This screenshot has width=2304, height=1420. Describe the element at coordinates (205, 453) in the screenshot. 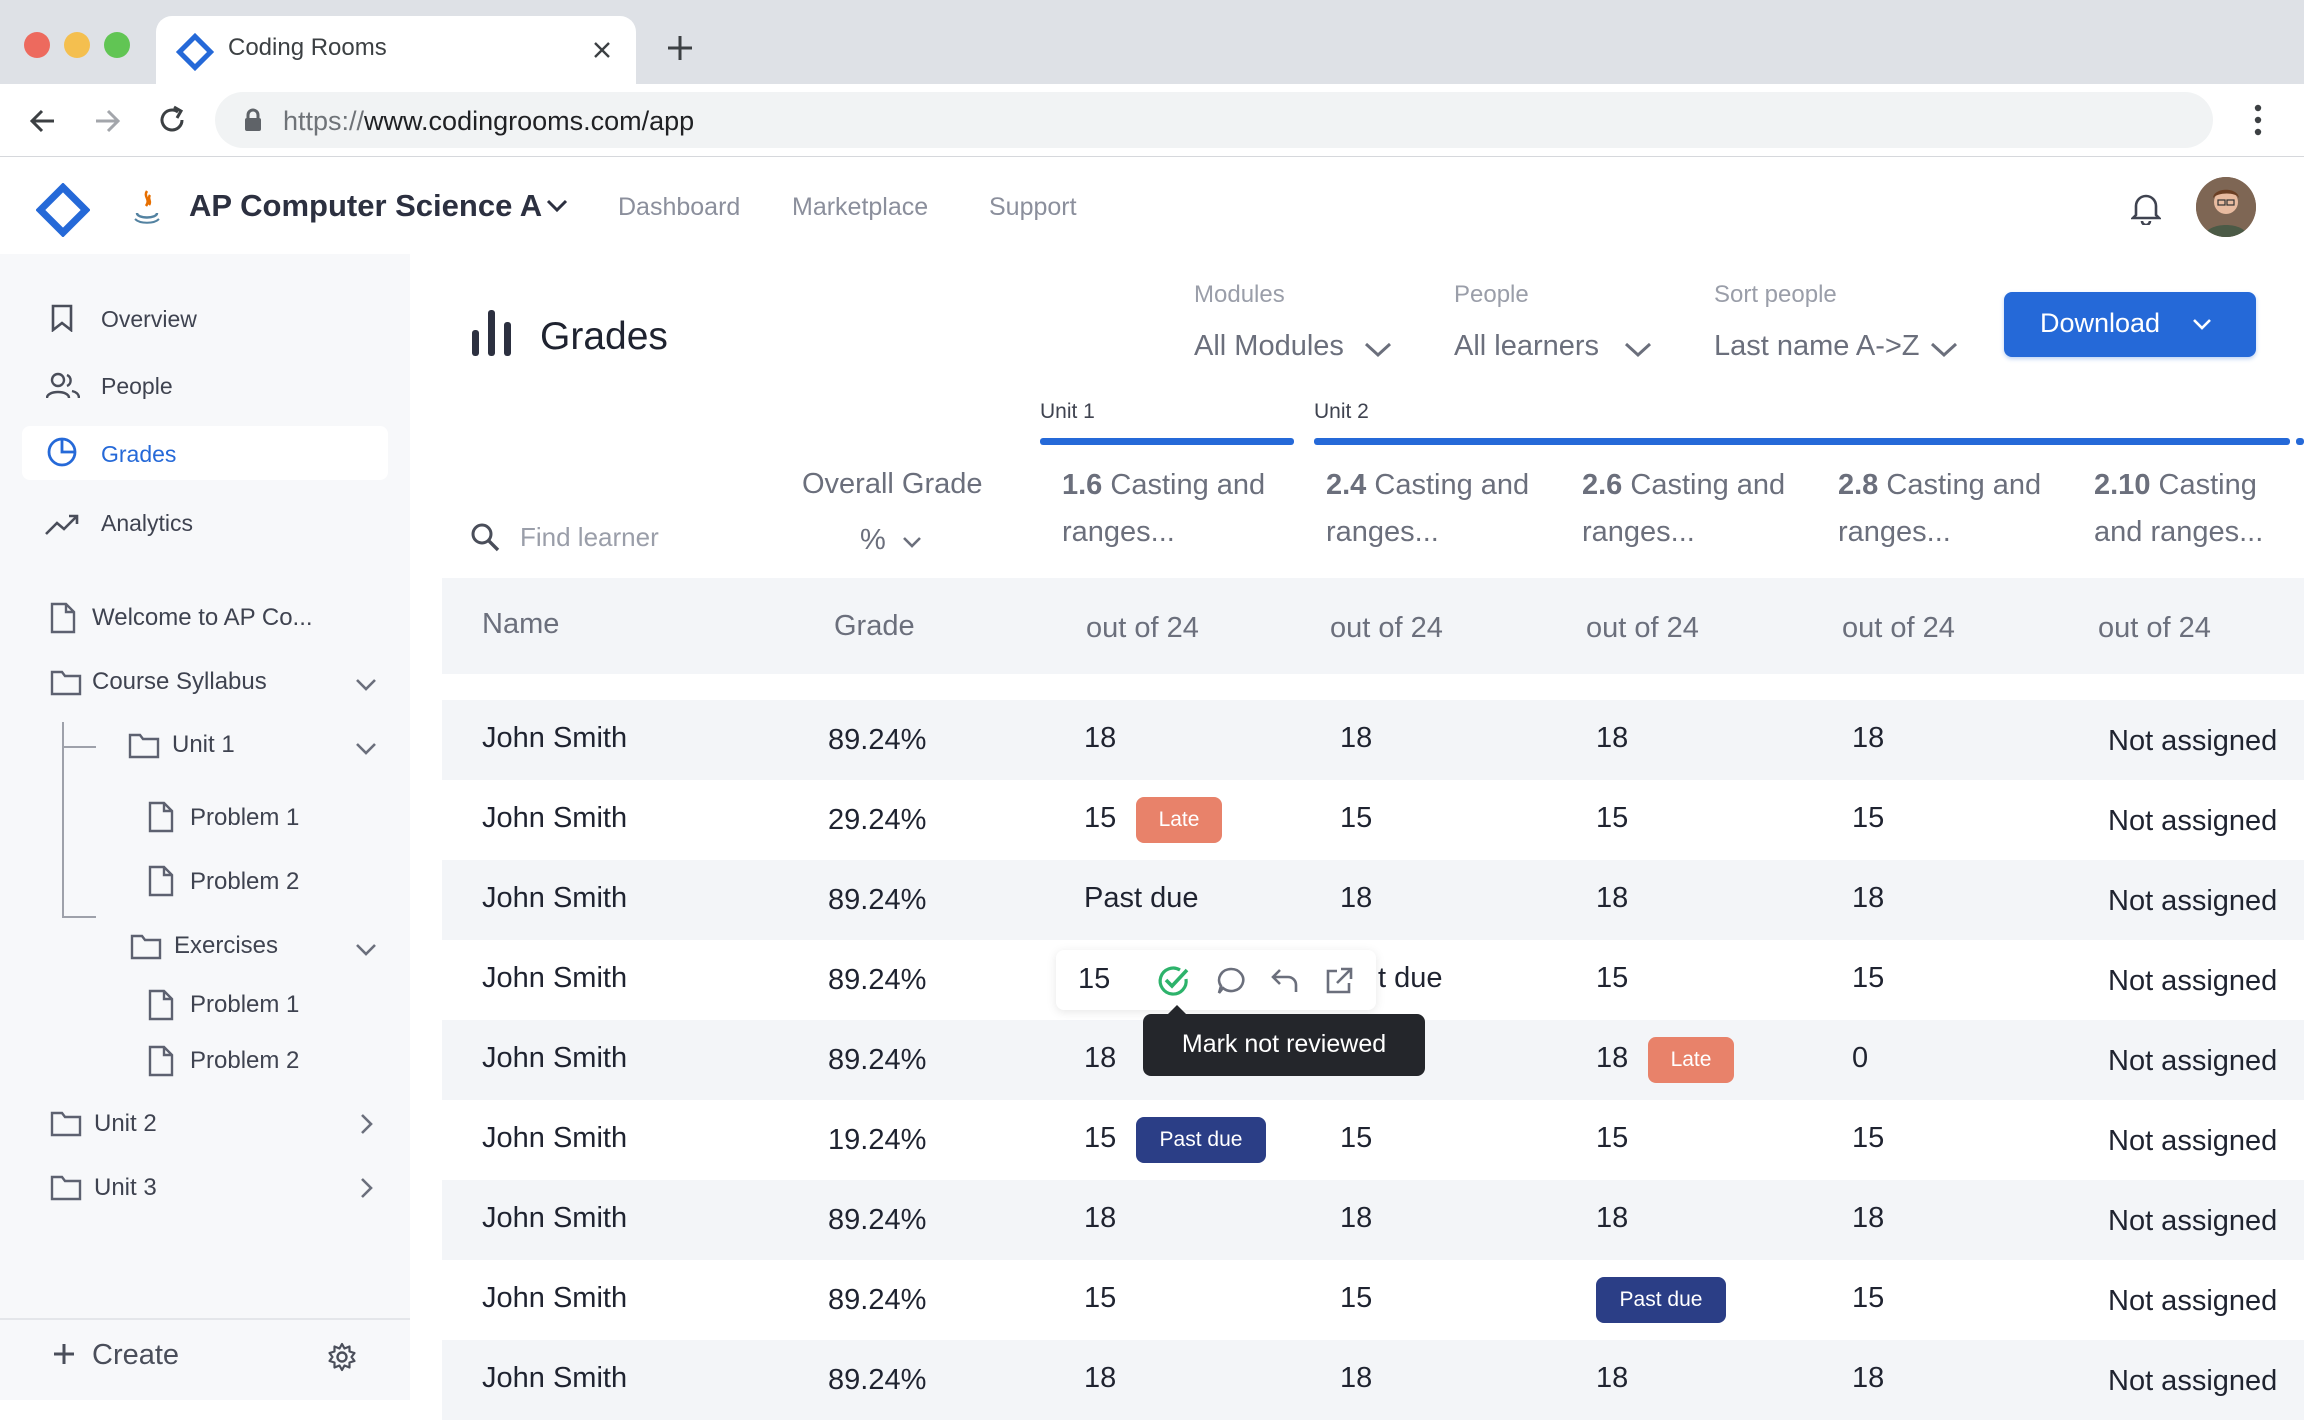

I see `sidebar-item-grades: Grades` at that location.